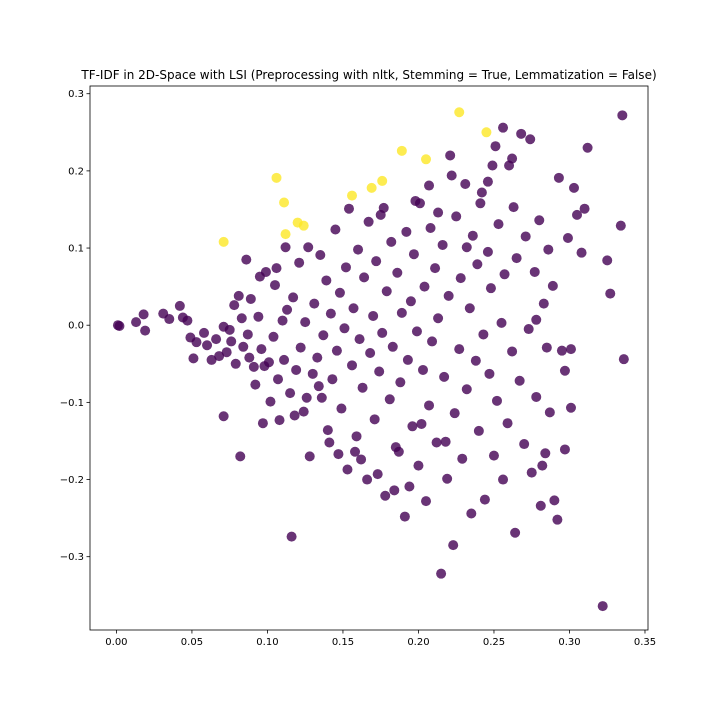 This screenshot has height=720, width=720. Describe the element at coordinates (569, 642) in the screenshot. I see `x-tick-label: 0.30` at that location.